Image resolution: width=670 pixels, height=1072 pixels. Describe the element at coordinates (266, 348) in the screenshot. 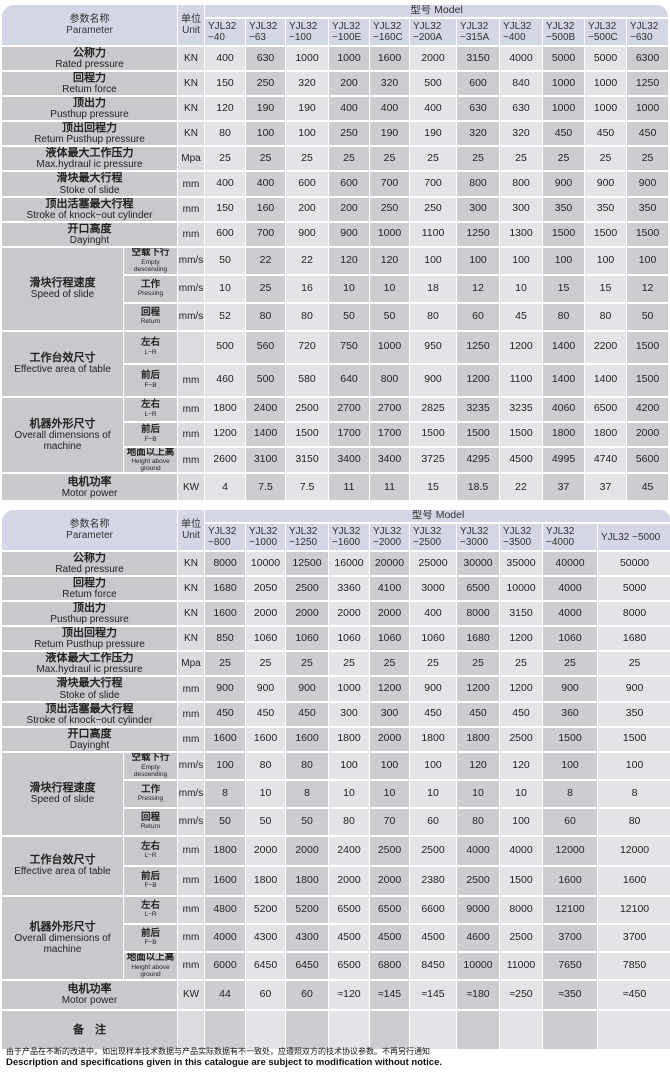

I see `value-cell: 560` at that location.